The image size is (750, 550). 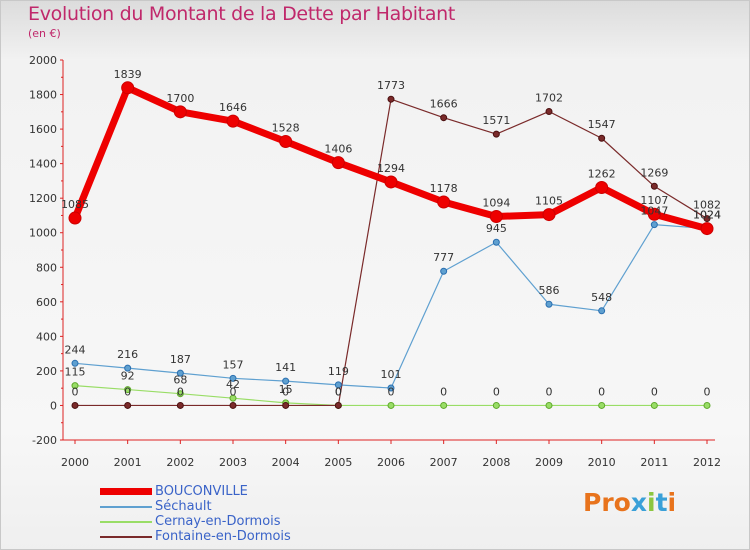 What do you see at coordinates (443, 257) in the screenshot?
I see `data-label: 777` at bounding box center [443, 257].